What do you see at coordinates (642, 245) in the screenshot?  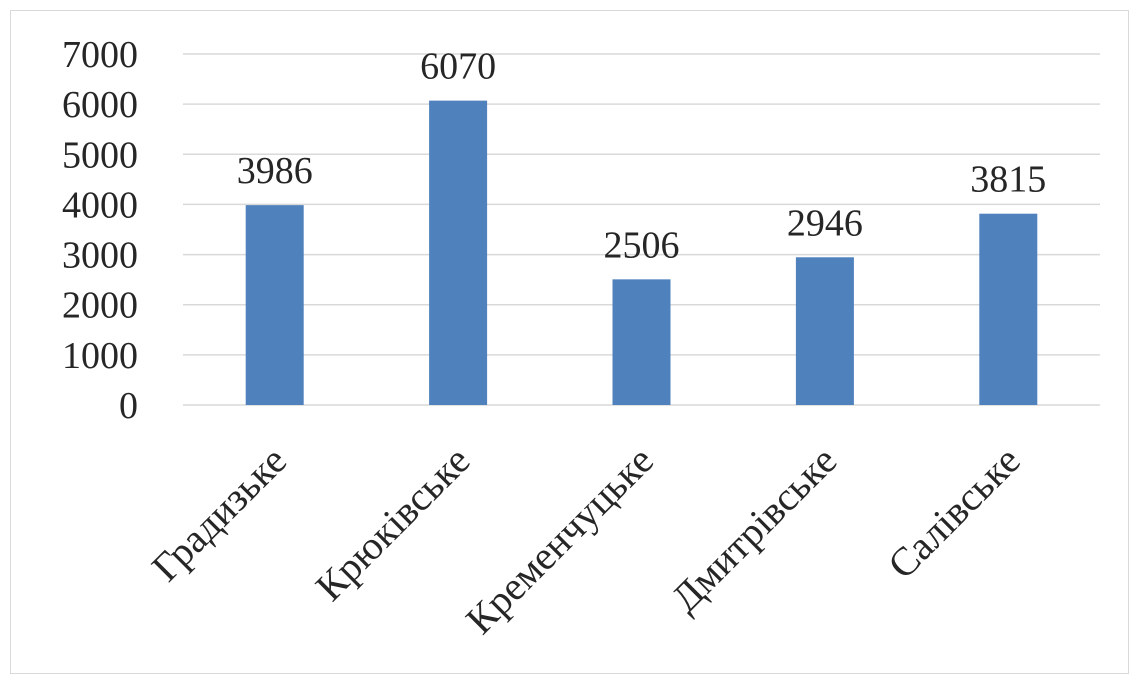 I see `data-label: 2506` at bounding box center [642, 245].